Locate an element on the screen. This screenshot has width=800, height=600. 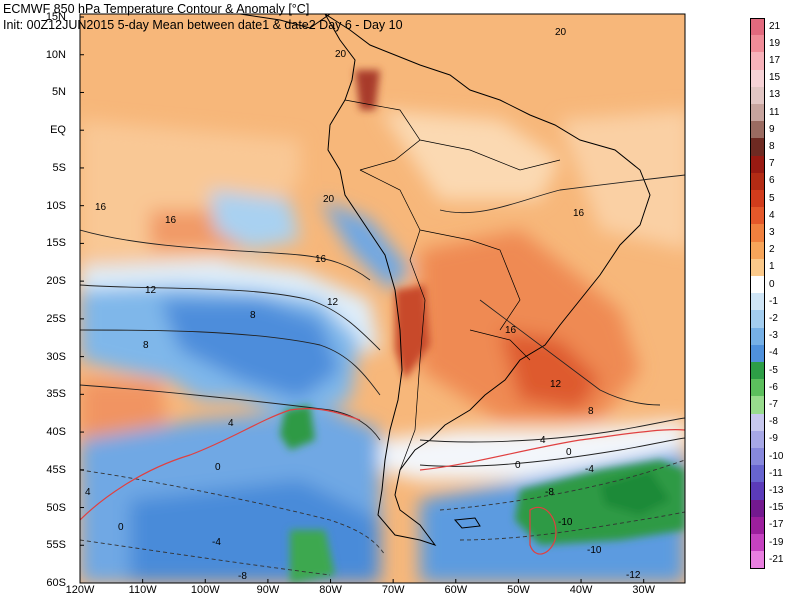
contour-neg8-east is located at coordinates (572, 526).